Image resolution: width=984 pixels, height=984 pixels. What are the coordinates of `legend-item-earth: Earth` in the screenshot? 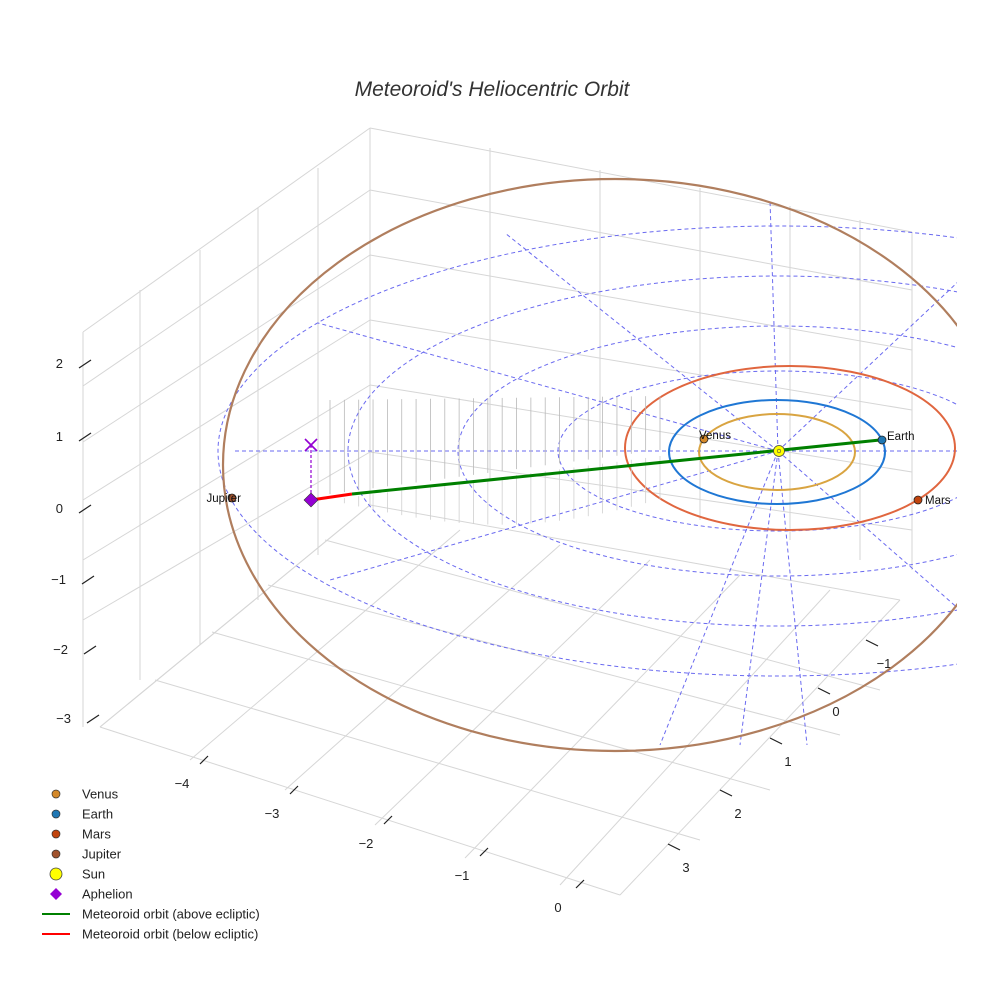 It's located at (82, 814).